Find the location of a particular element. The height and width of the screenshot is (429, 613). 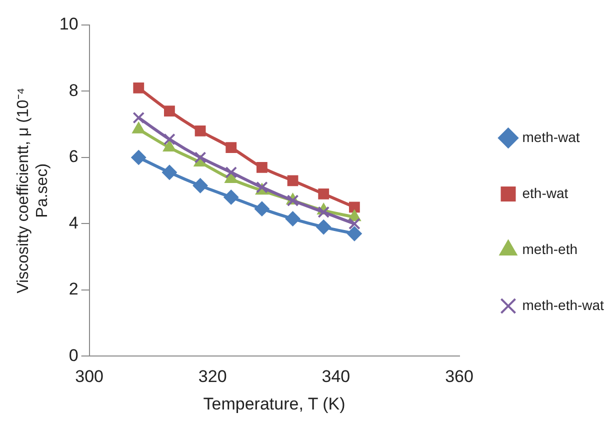

x-tick-label: 320 is located at coordinates (212, 376).